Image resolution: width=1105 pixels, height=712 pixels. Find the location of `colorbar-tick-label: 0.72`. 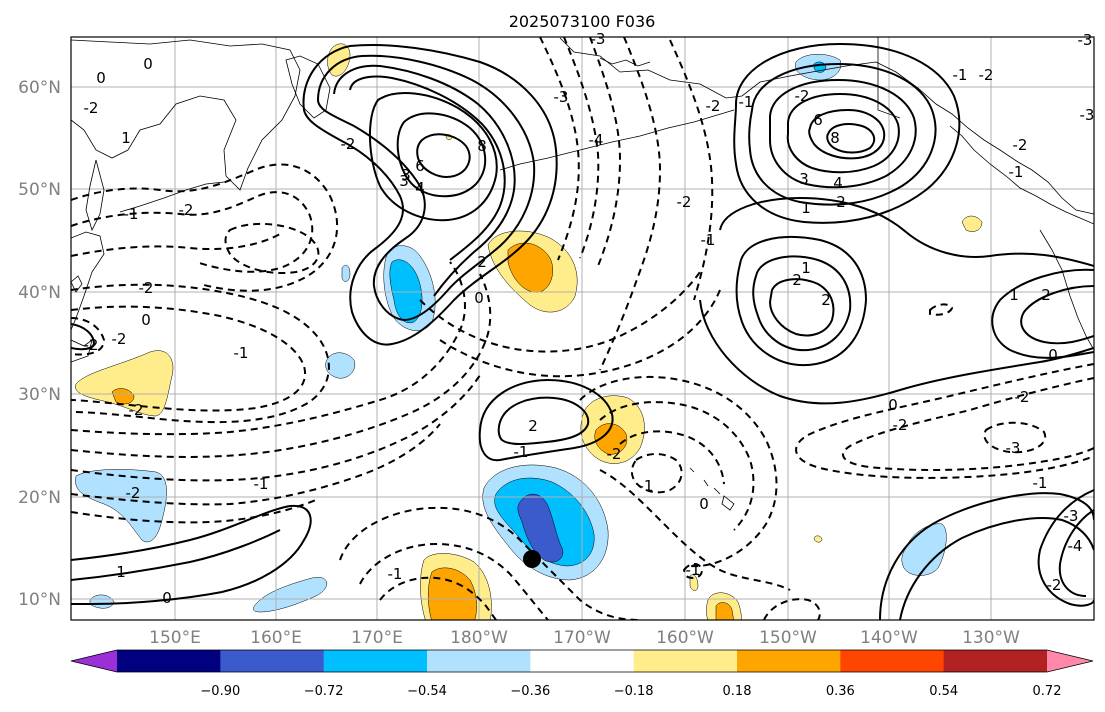

colorbar-tick-label: 0.72 is located at coordinates (1047, 691).